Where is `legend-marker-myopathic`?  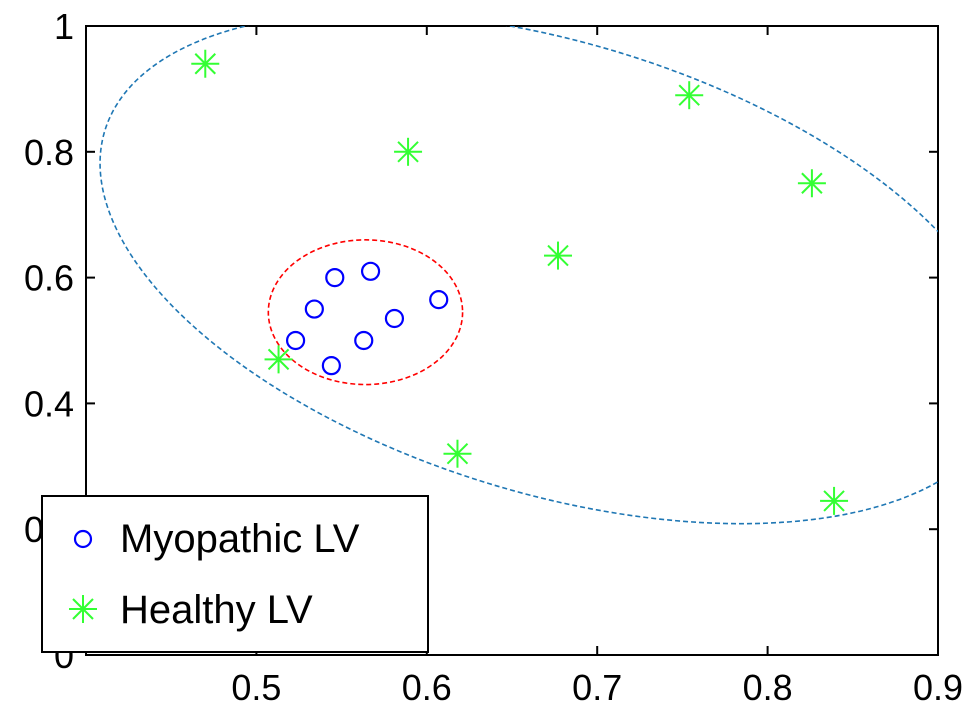 legend-marker-myopathic is located at coordinates (83, 539).